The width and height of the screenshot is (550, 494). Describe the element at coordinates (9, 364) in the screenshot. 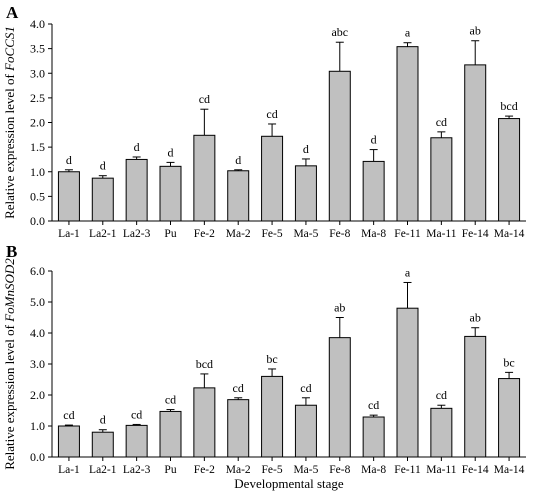

I see `y-axis-title: Relative expression level of FoMnSOD2` at that location.